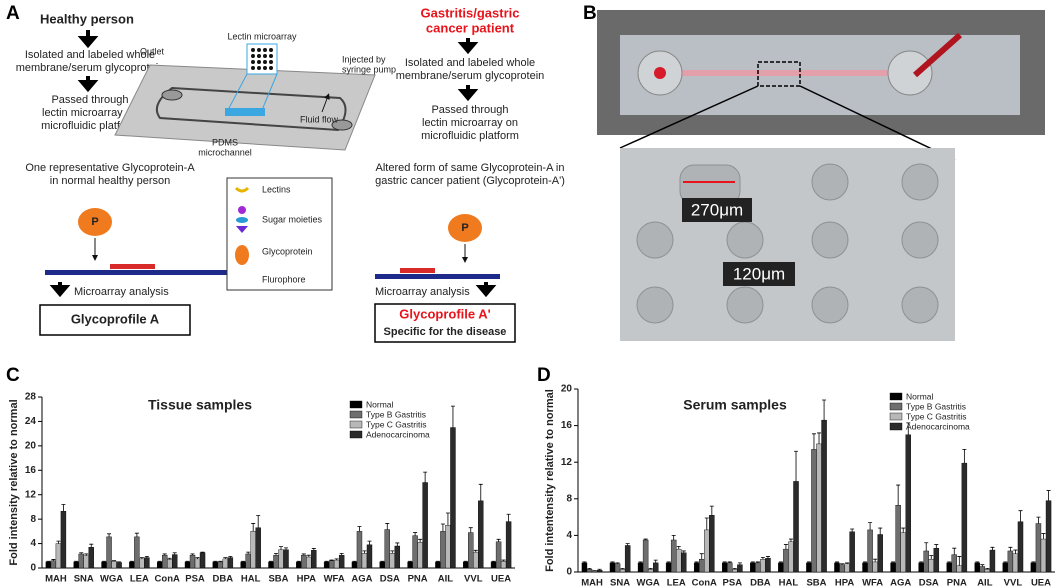  What do you see at coordinates (590, 13) in the screenshot?
I see `panel-letter: B` at bounding box center [590, 13].